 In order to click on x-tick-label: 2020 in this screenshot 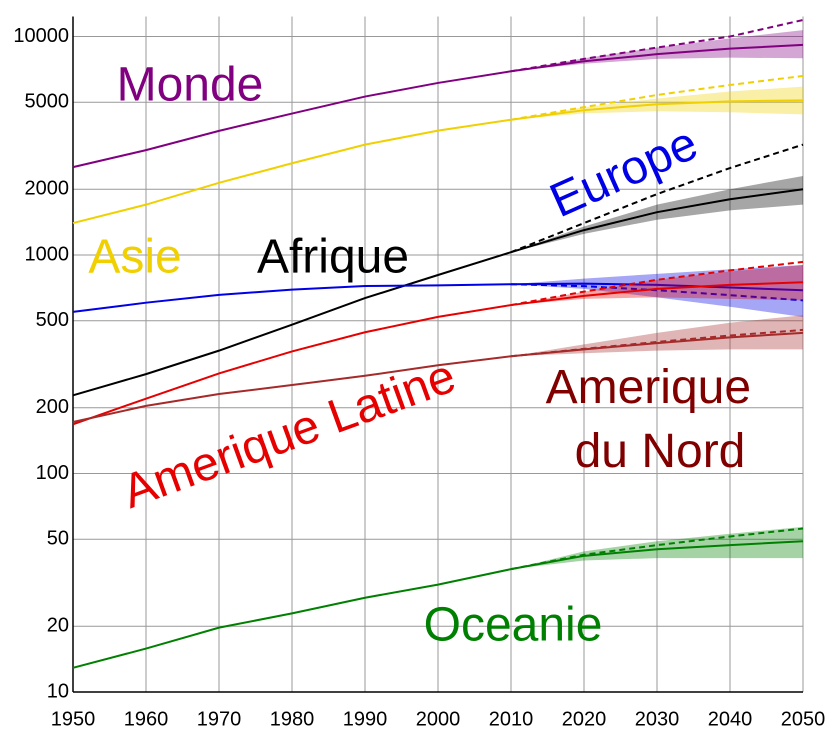, I will do `click(584, 719)`.